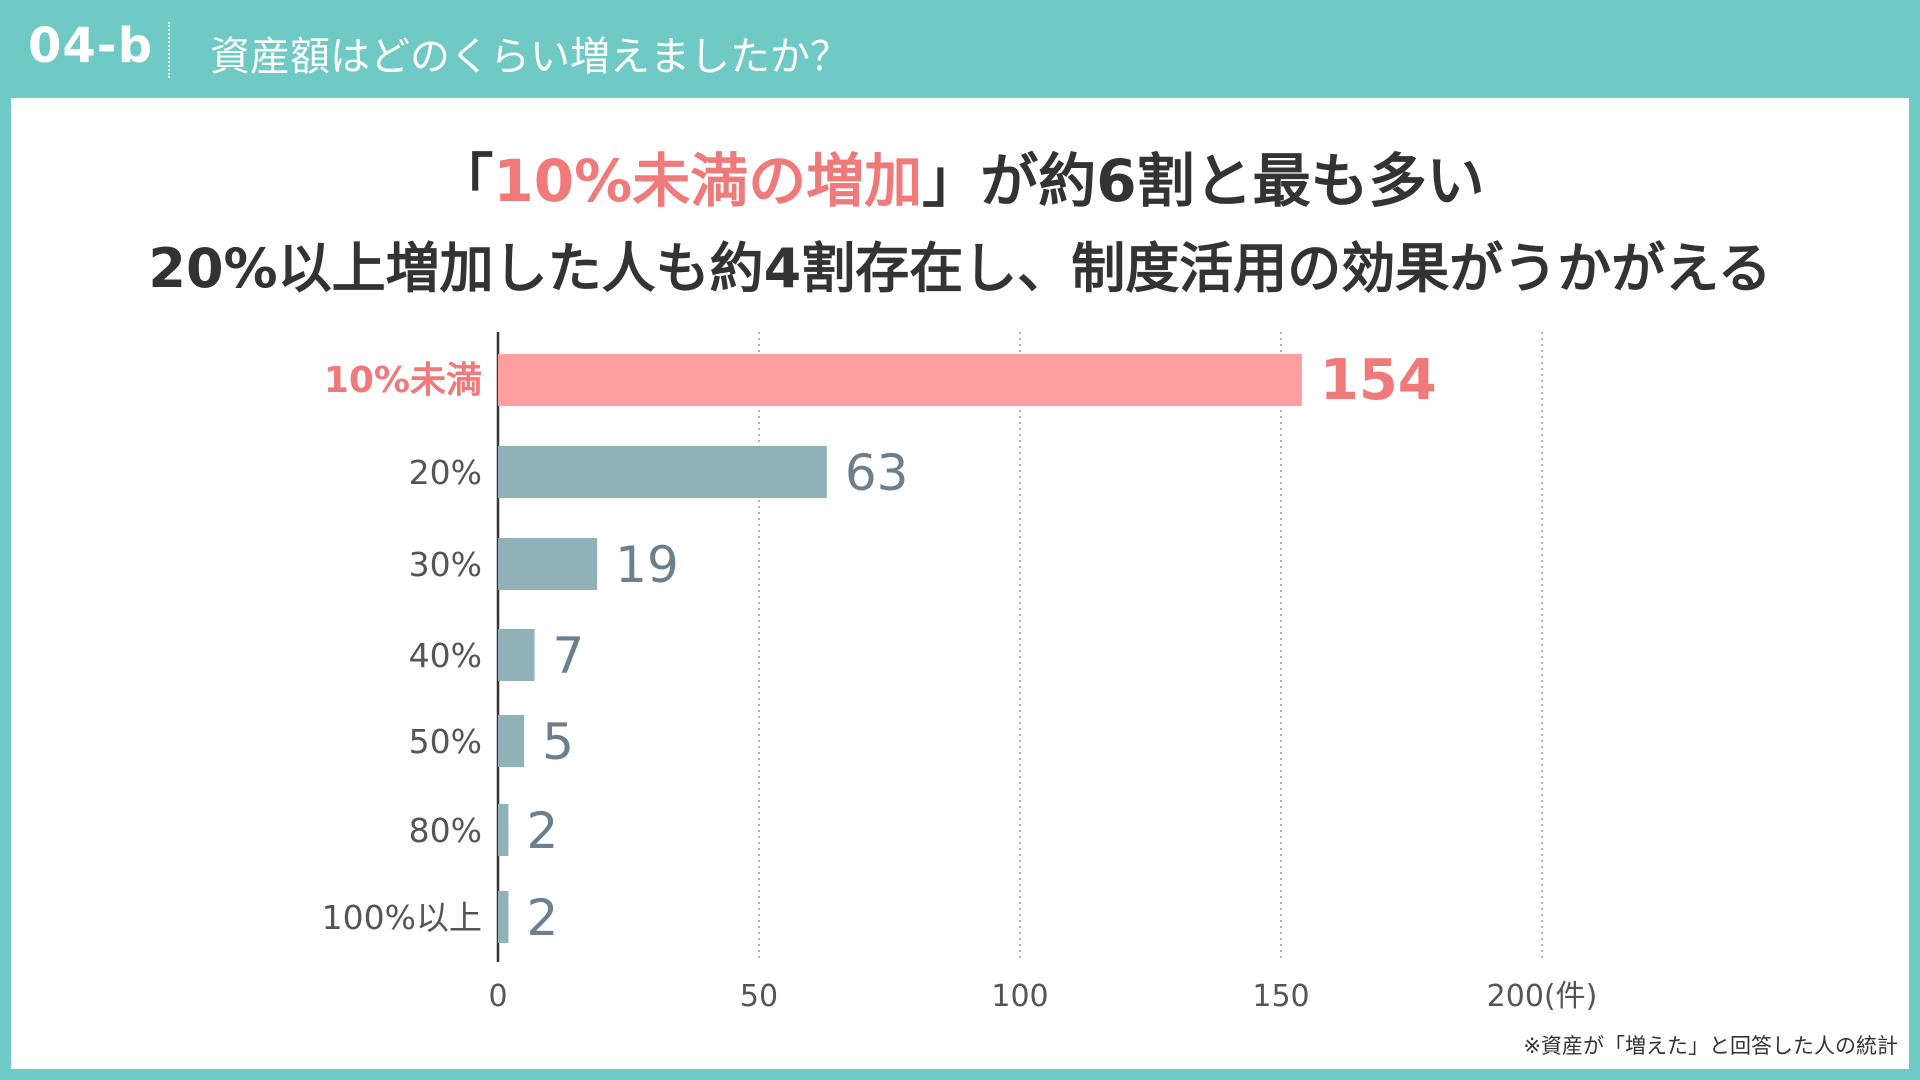  What do you see at coordinates (1378, 380) in the screenshot?
I see `value-label: 154` at bounding box center [1378, 380].